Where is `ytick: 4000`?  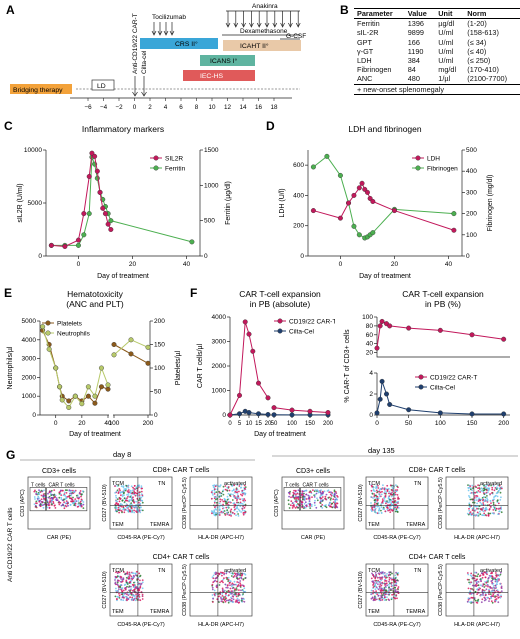
ytick: 4000 is located at coordinates (219, 317).